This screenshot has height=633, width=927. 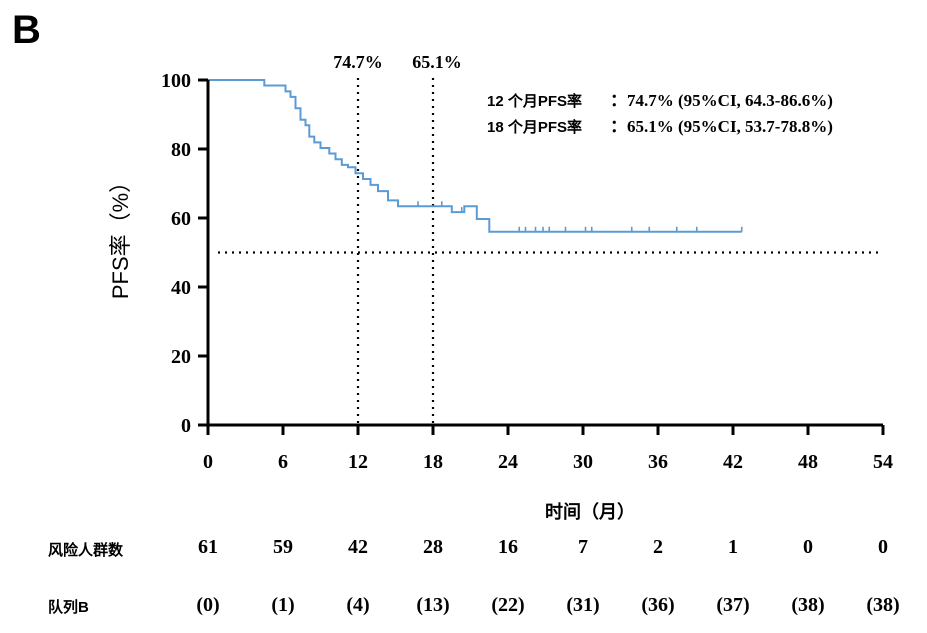 I want to click on y-ticks: 0 20 40 60 80 100, so click(x=184, y=253).